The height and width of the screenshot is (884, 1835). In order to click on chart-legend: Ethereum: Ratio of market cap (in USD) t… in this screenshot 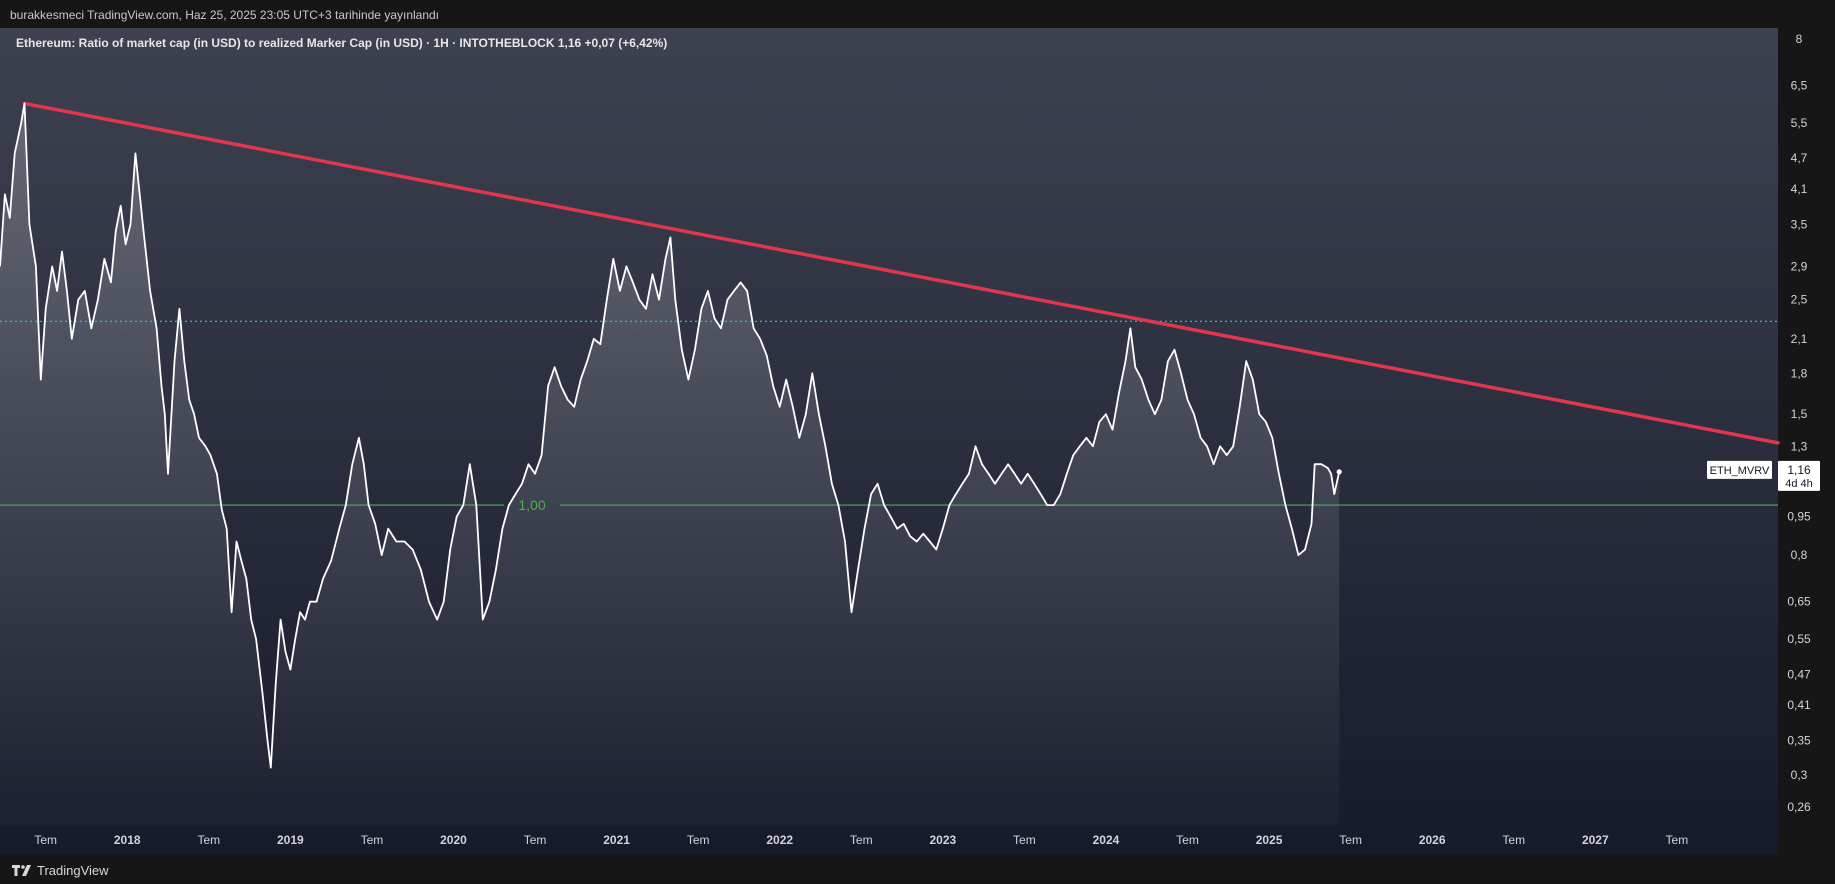, I will do `click(342, 43)`.